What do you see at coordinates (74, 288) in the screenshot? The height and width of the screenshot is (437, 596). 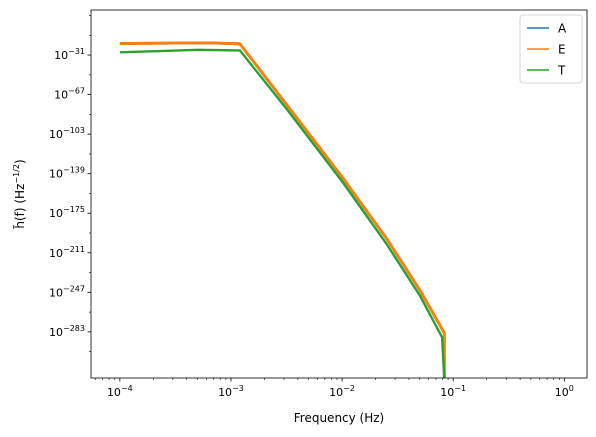 I see `y-tick-label-exponent: −247` at bounding box center [74, 288].